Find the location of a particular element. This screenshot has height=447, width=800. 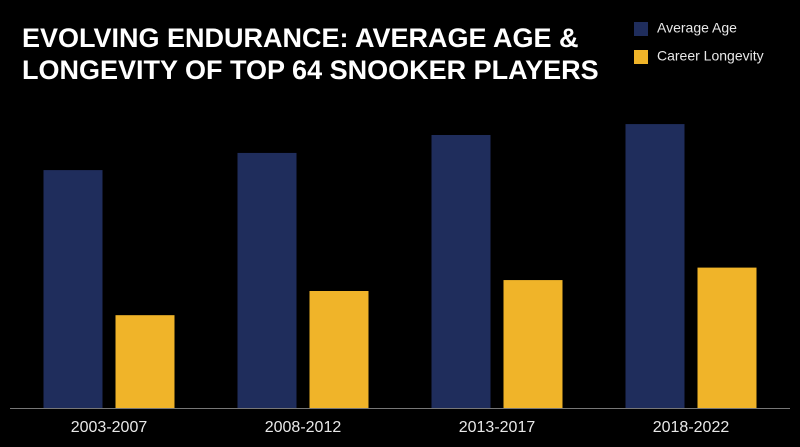

chart-title: EVOLVING ENDURANCE: AVERAGE AGE & is located at coordinates (300, 38).